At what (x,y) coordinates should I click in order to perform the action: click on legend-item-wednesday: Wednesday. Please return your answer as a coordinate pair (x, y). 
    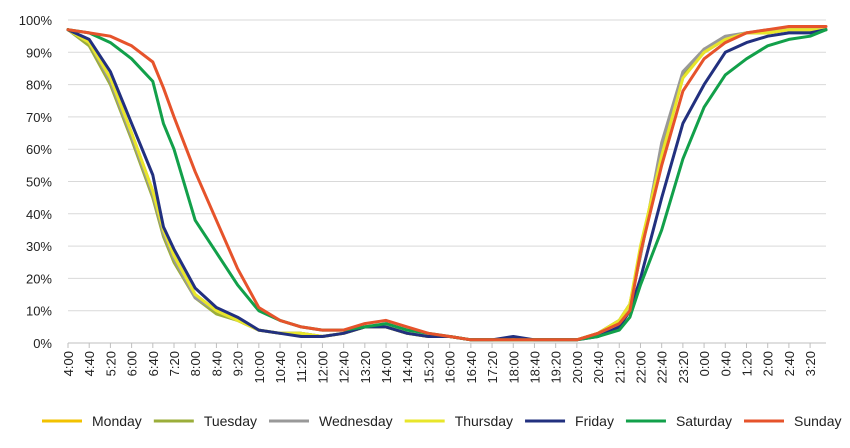
    Looking at the image, I should click on (331, 421).